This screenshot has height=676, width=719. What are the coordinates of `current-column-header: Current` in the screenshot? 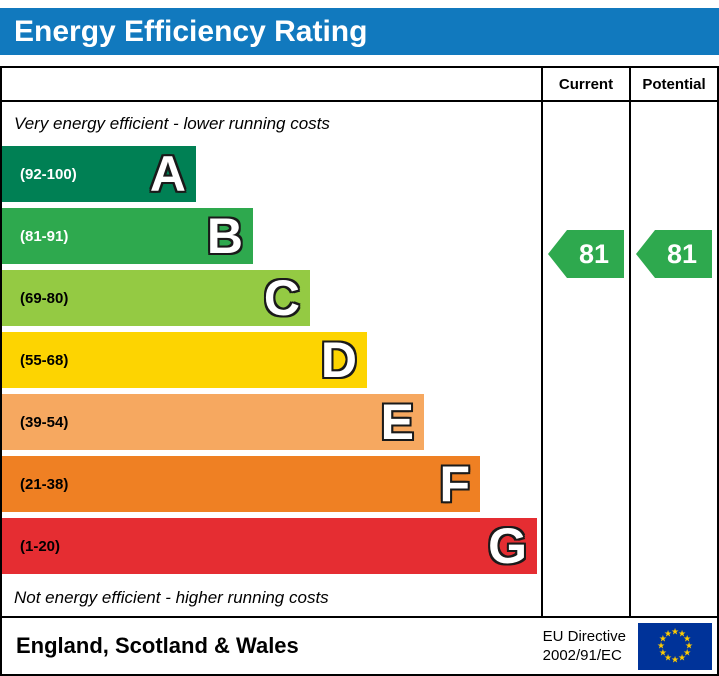 It's located at (585, 85).